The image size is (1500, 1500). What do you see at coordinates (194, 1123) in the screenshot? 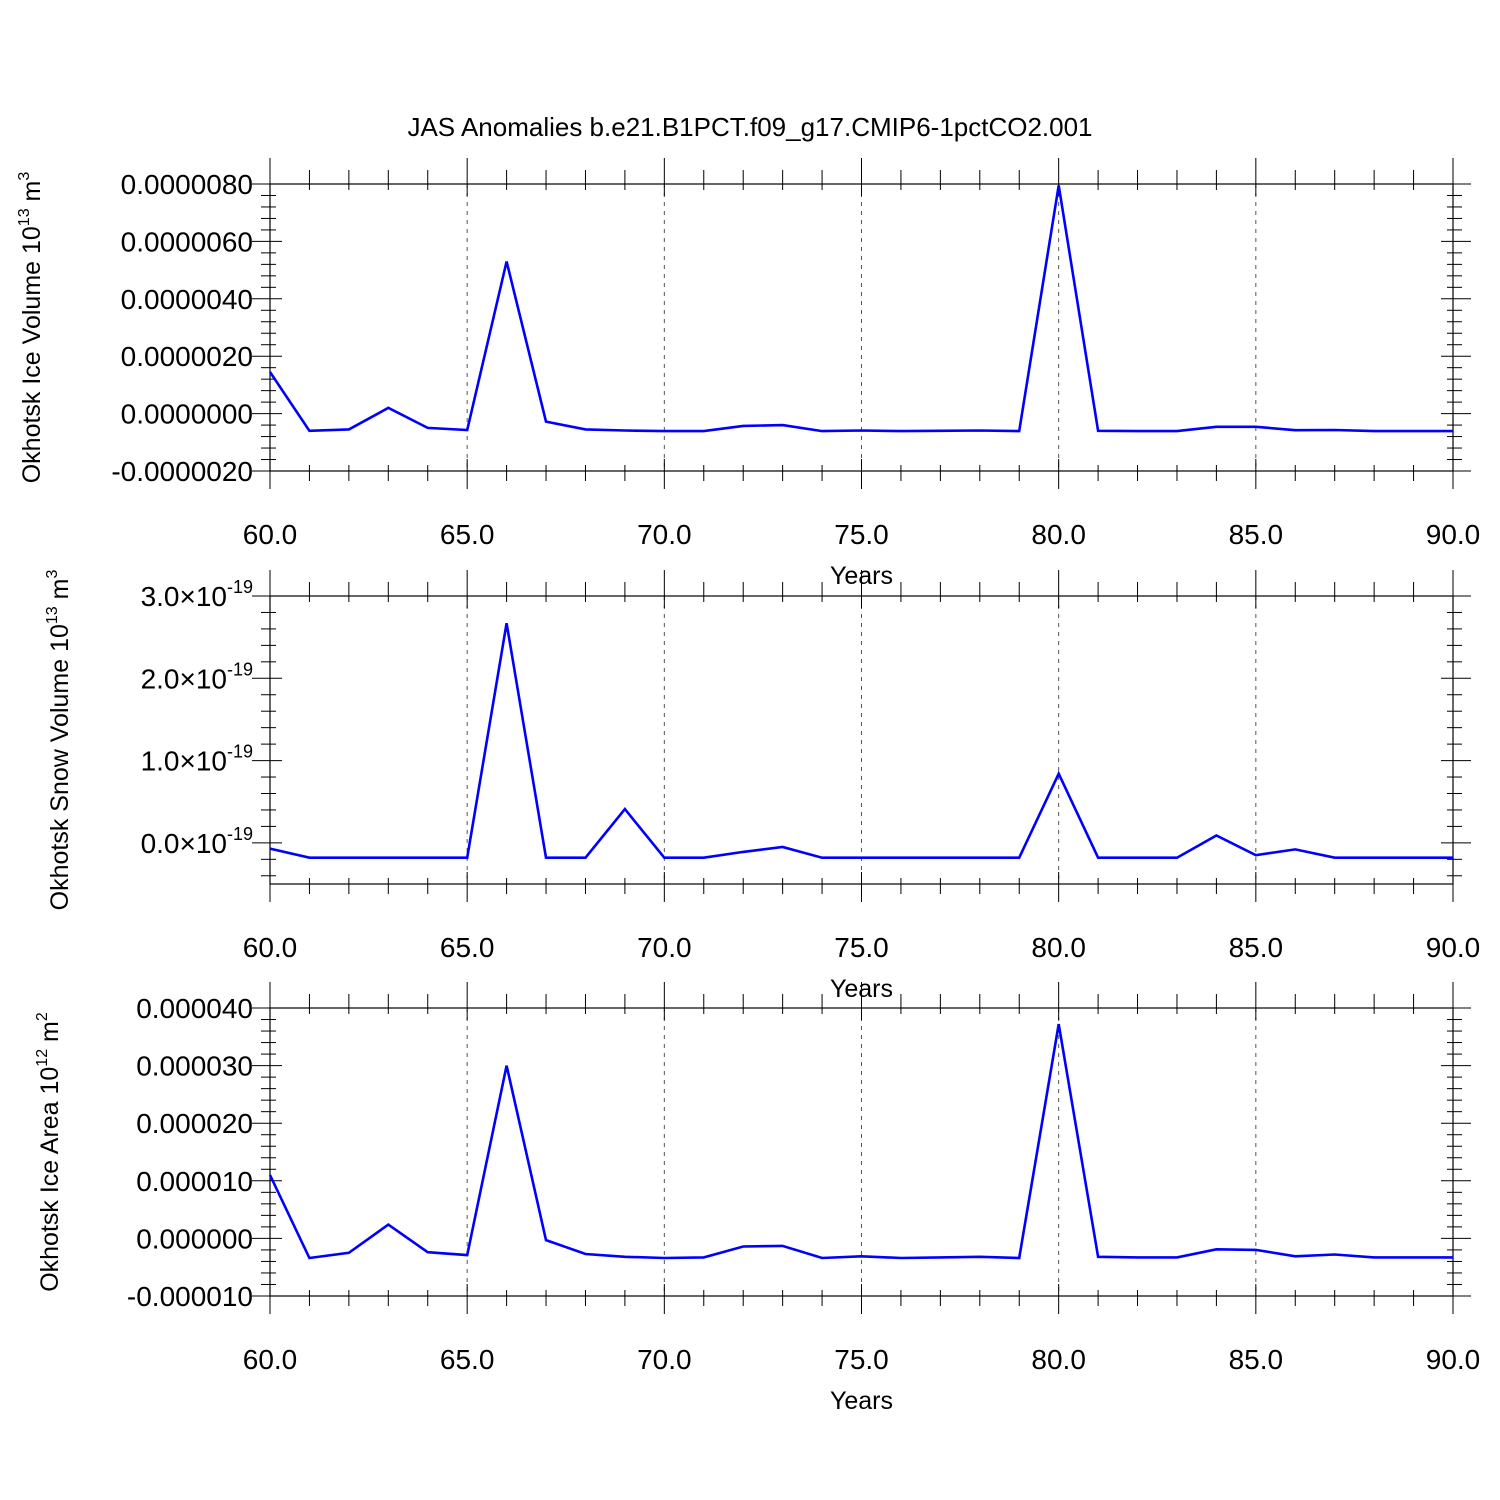
I see `y-tick-label: 0.000020` at bounding box center [194, 1123].